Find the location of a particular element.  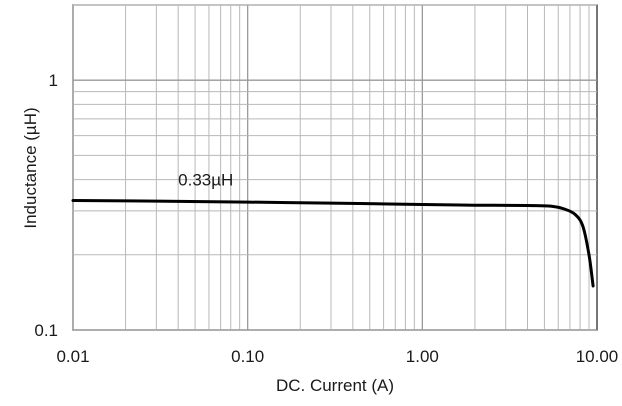

x-tick-label: 10.00 is located at coordinates (597, 356).